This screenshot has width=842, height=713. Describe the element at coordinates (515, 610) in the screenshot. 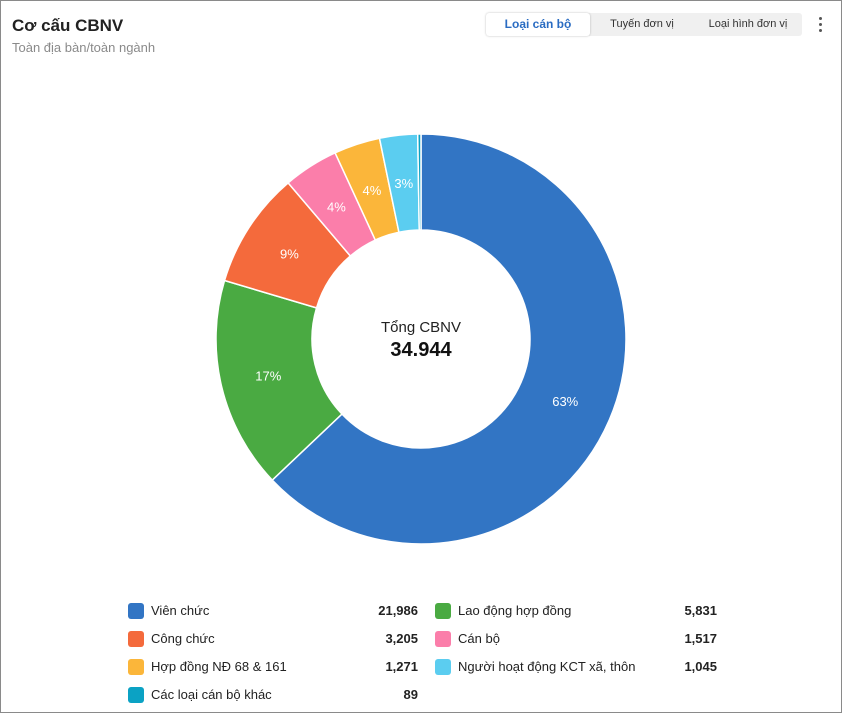

I see `legend-label: Lao động hợp đồng` at that location.